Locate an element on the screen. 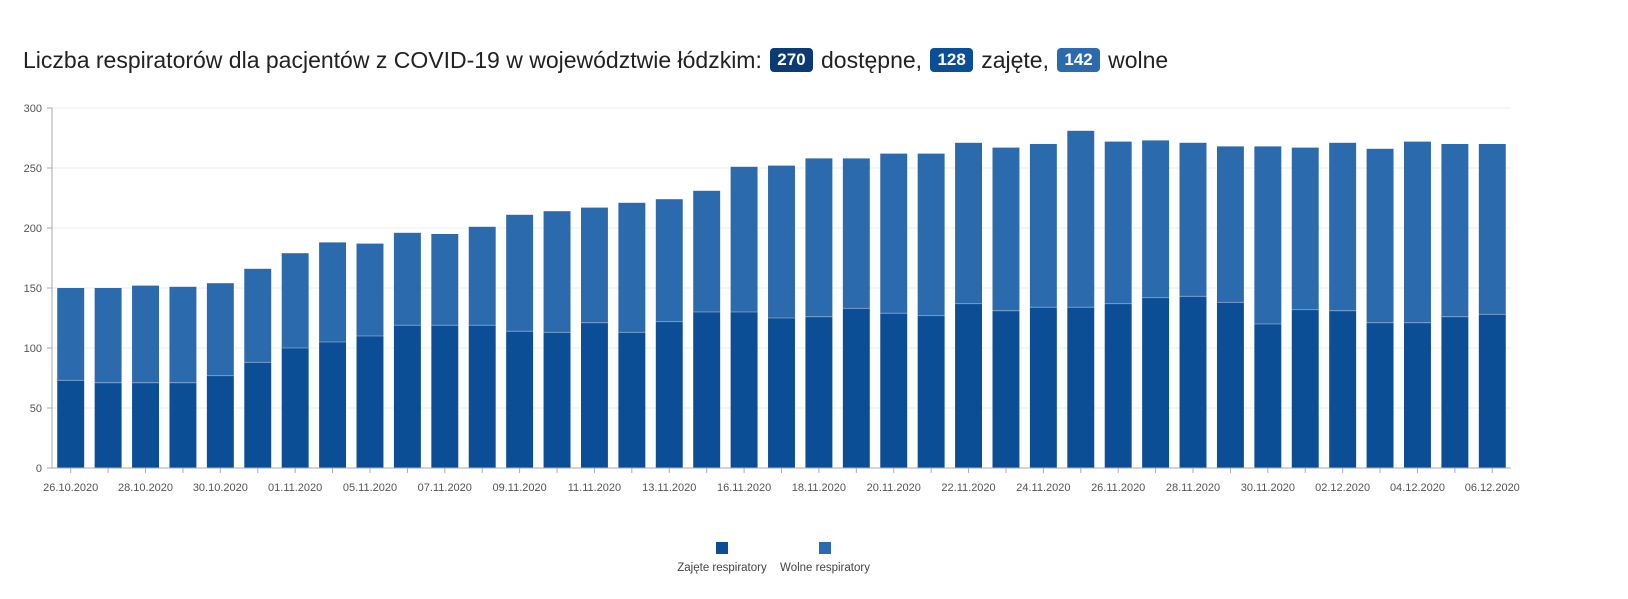 The height and width of the screenshot is (599, 1628). y-tick-label: 150 is located at coordinates (33, 289).